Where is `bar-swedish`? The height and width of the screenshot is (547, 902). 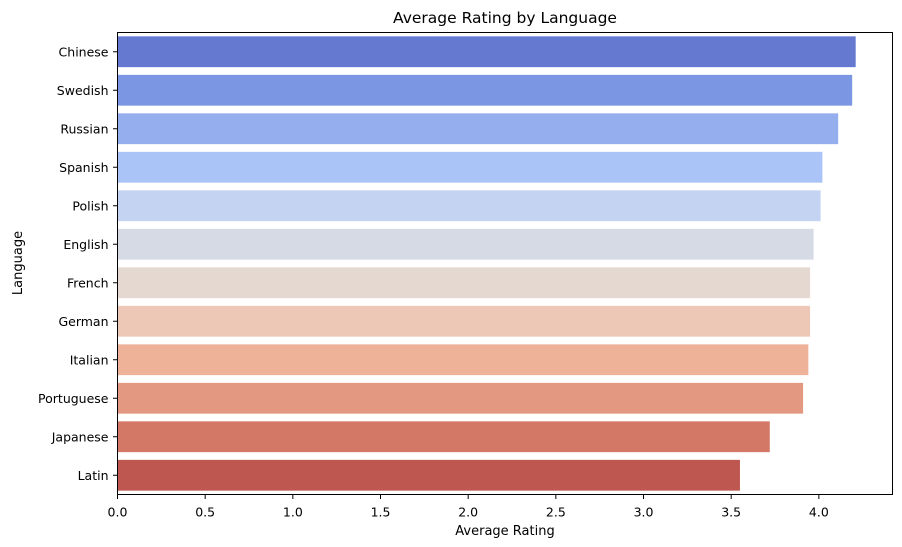 bar-swedish is located at coordinates (485, 90).